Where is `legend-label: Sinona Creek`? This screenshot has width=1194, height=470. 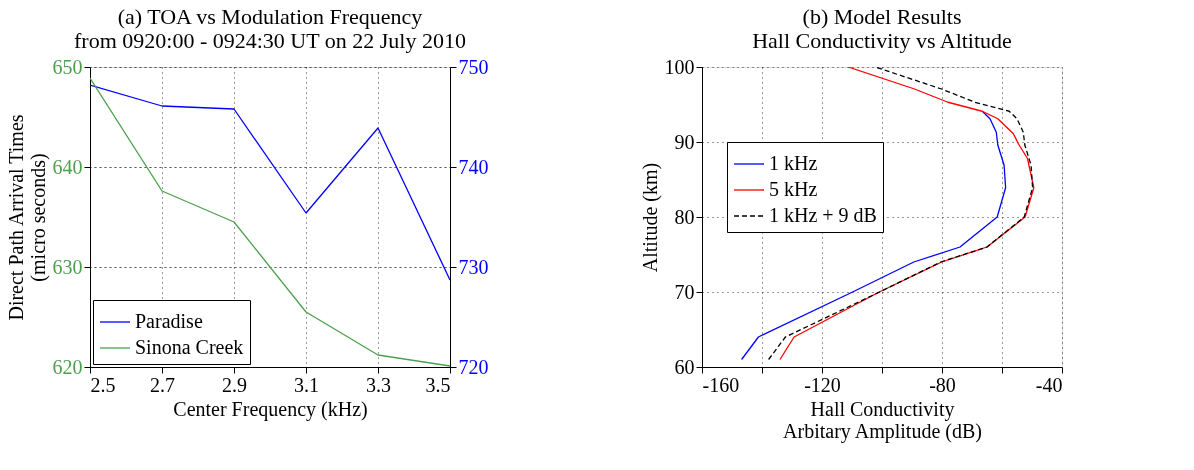 legend-label: Sinona Creek is located at coordinates (189, 347).